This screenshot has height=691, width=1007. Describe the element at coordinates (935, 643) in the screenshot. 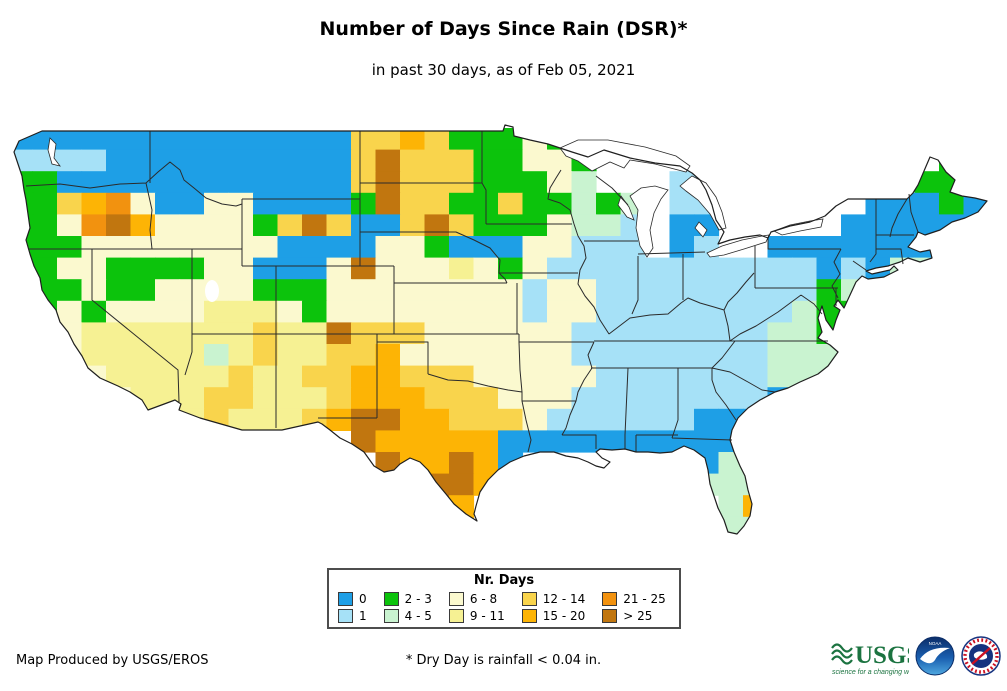

I see `svg-text: NOAA` at that location.